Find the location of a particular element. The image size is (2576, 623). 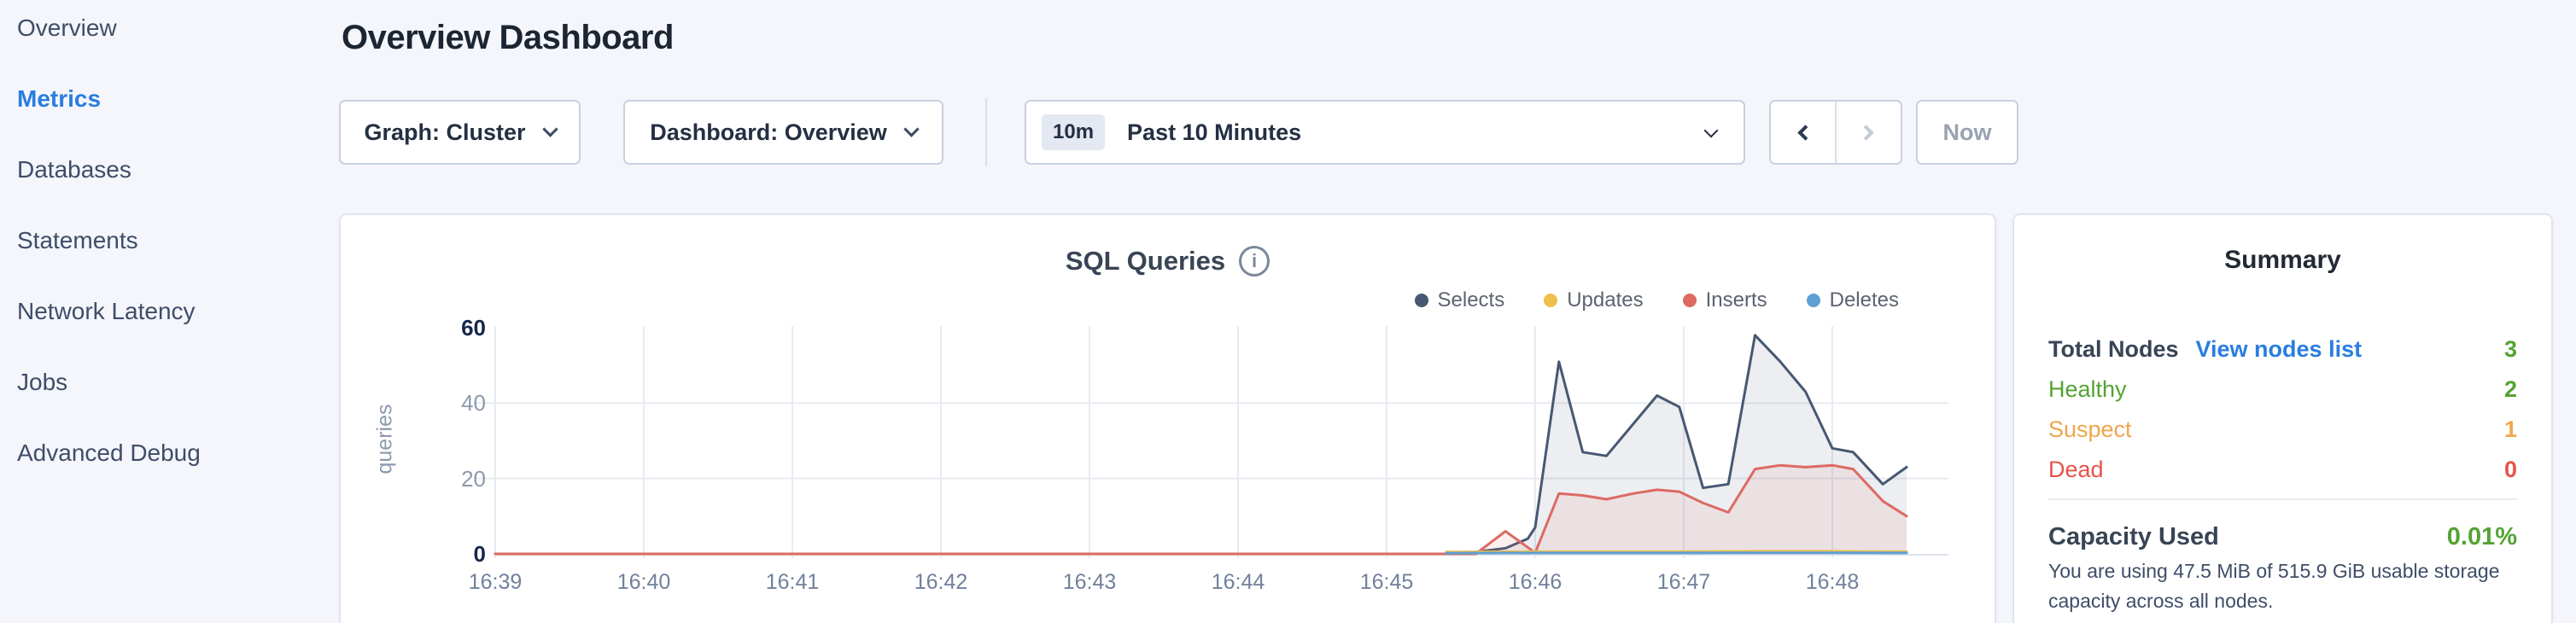

capacity-used-label: Capacity Used is located at coordinates (2133, 536).